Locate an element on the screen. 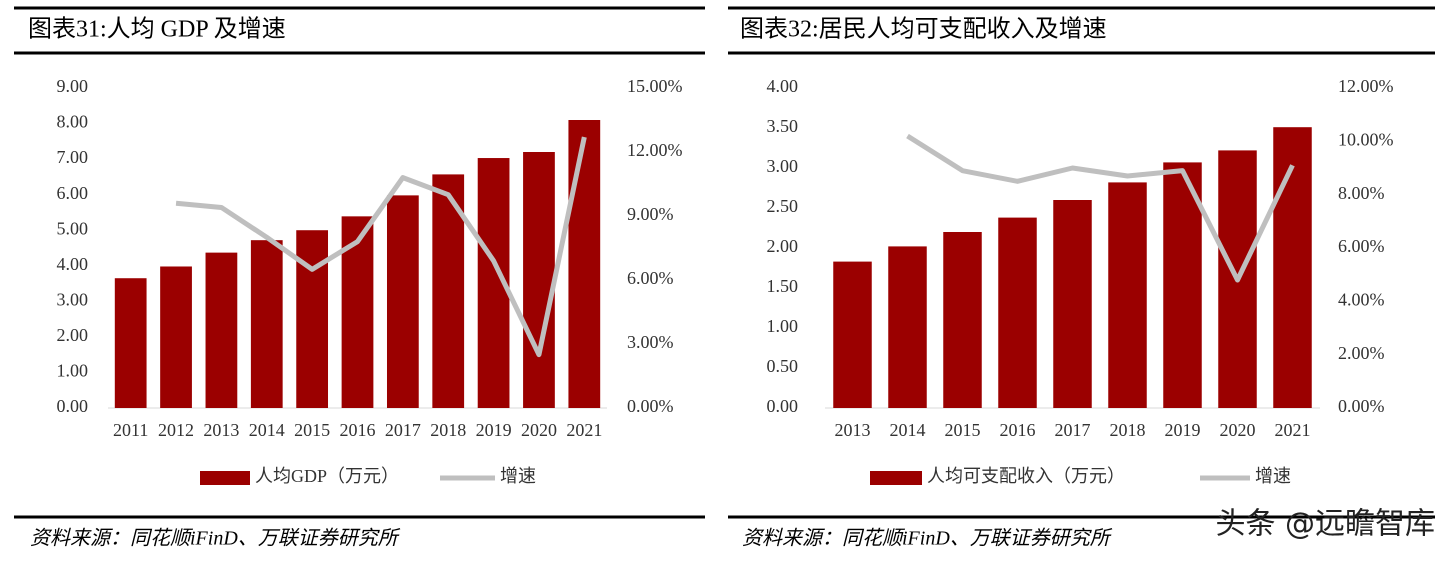 This screenshot has height=562, width=1449. y-tick-label: 0.50 is located at coordinates (783, 366).